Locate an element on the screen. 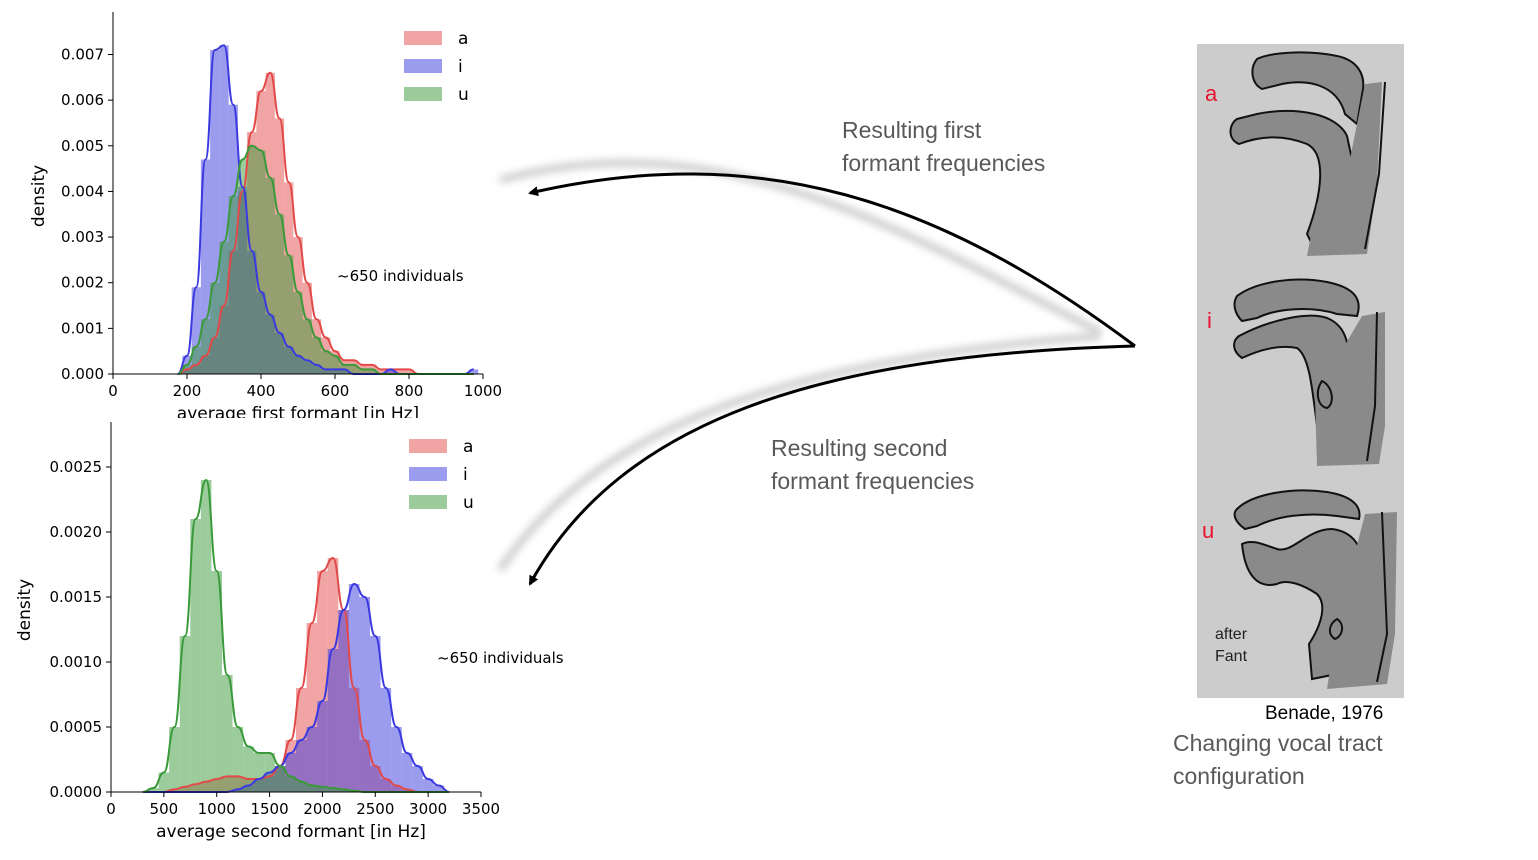  second-arrow-shadow is located at coordinates (799, 452).